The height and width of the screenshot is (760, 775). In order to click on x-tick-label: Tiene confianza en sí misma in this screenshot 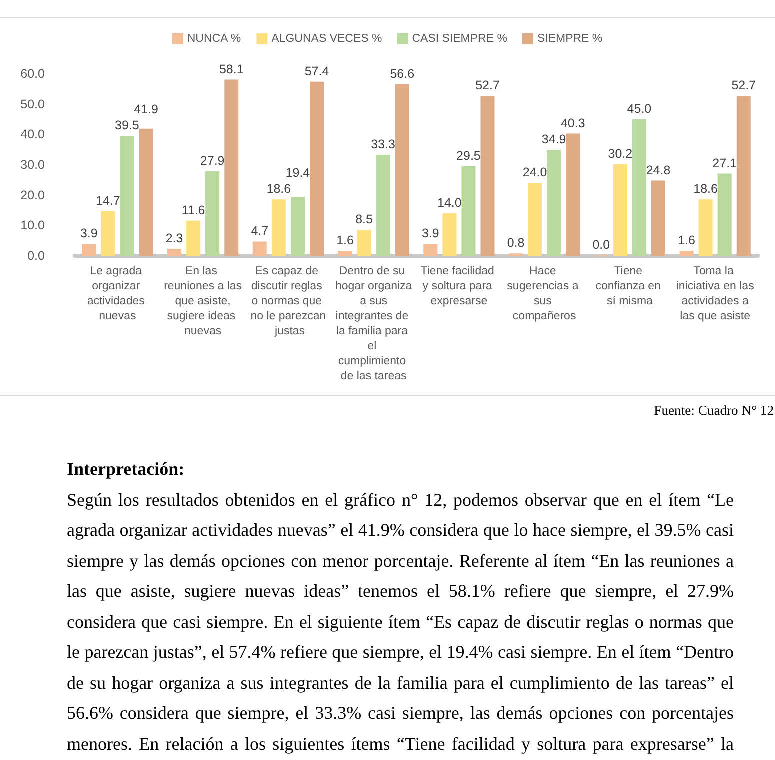, I will do `click(630, 287)`.